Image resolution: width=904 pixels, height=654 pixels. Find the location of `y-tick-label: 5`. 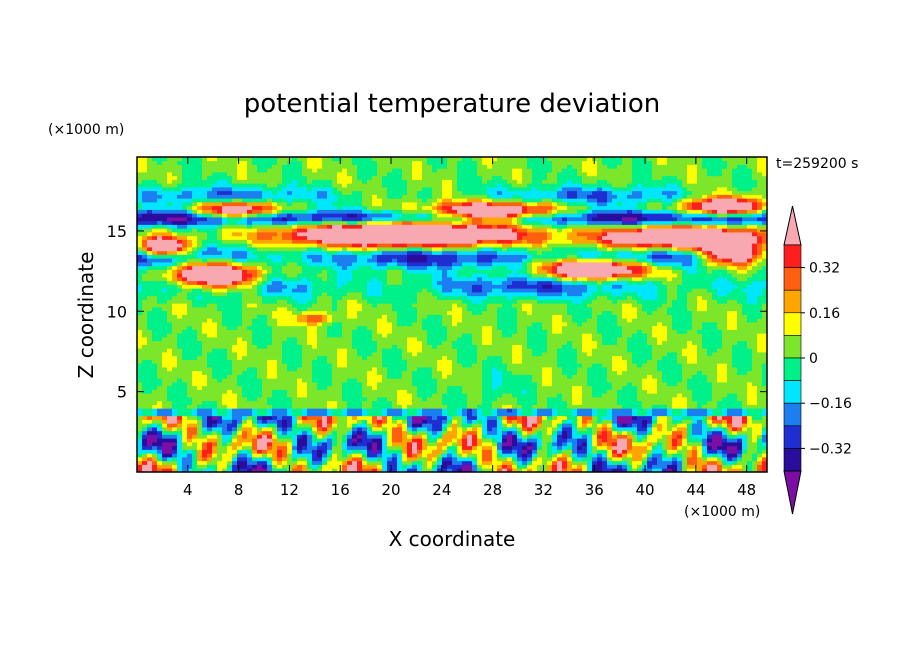

y-tick-label: 5 is located at coordinates (122, 392).